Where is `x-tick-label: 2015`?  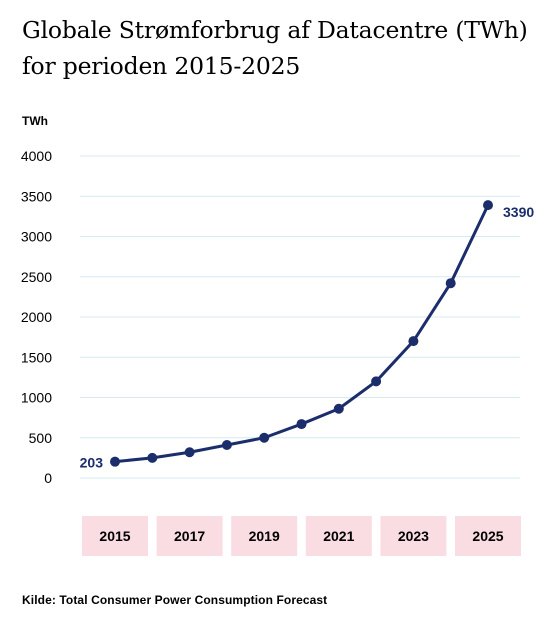 x-tick-label: 2015 is located at coordinates (114, 536).